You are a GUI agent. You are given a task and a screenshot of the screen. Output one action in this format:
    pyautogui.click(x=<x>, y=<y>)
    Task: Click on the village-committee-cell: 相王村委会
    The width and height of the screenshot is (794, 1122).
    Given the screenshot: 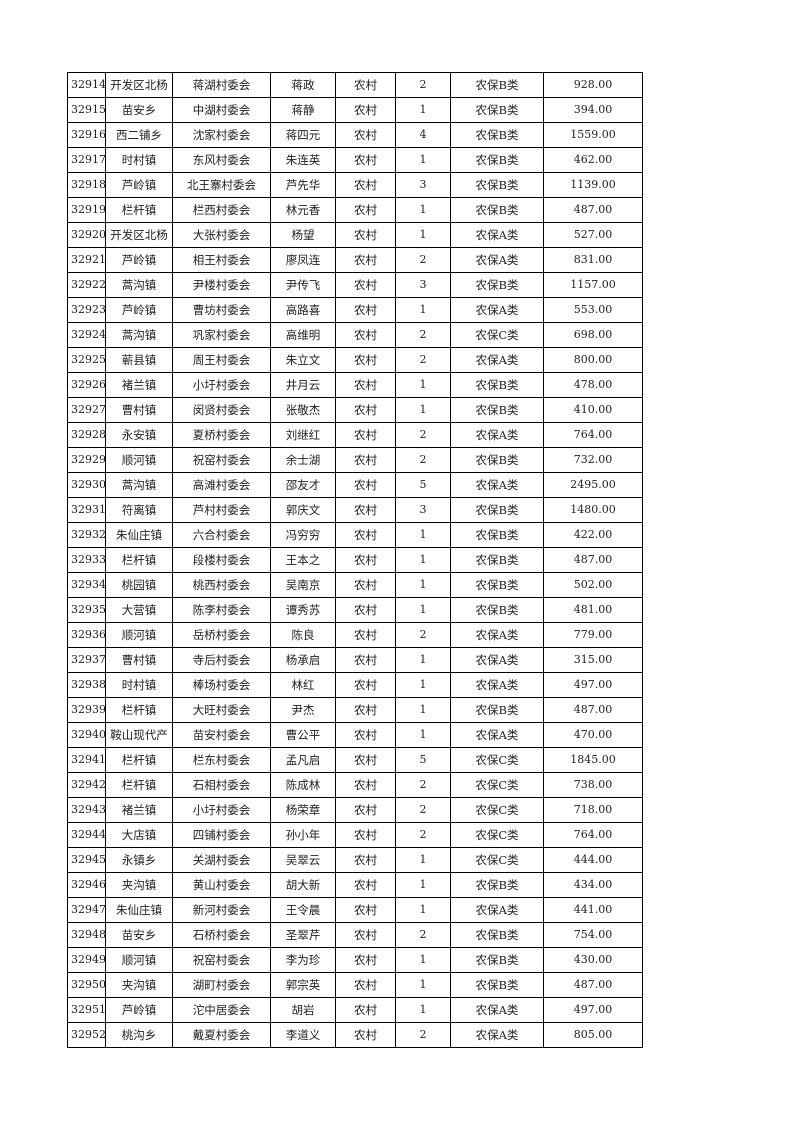 What is the action you would take?
    pyautogui.click(x=221, y=260)
    